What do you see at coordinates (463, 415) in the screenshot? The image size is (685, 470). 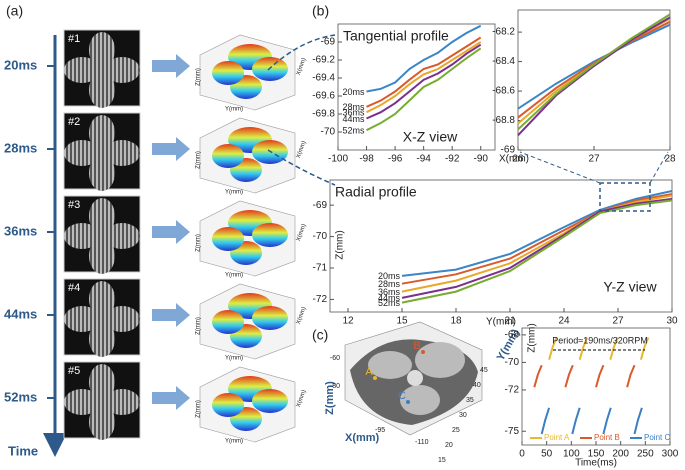 I see `tick-label: 30` at bounding box center [463, 415].